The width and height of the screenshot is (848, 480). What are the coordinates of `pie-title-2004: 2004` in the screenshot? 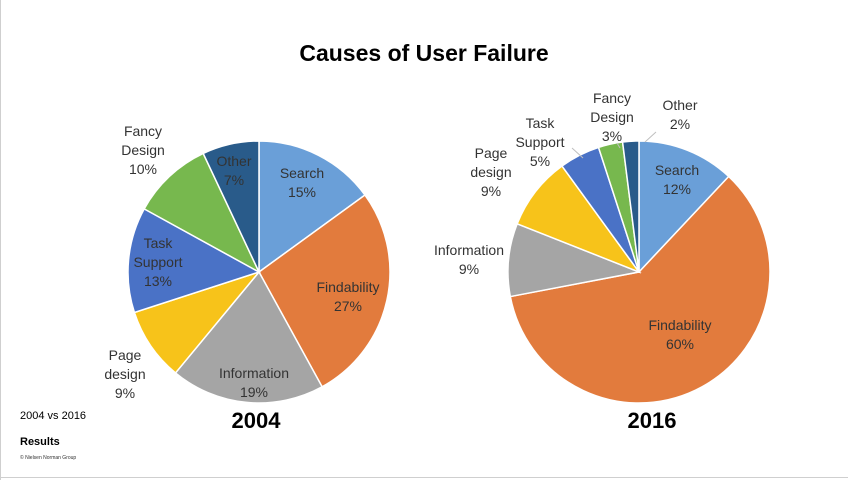 It's located at (257, 420).